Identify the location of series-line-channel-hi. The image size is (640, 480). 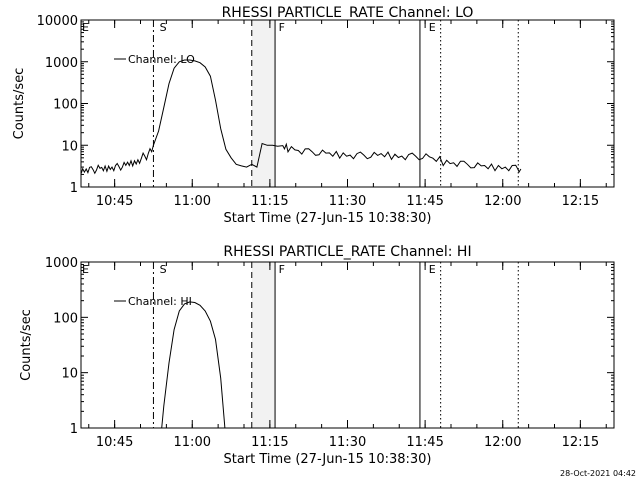
(193, 365).